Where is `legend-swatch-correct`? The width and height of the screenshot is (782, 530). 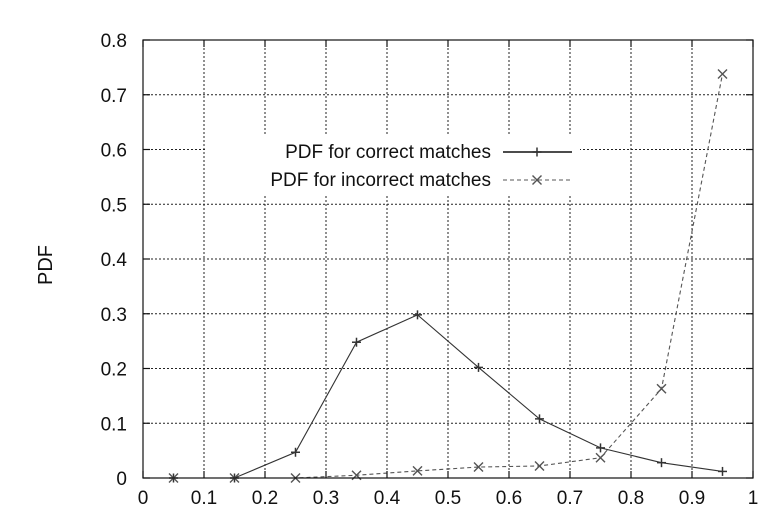 legend-swatch-correct is located at coordinates (537, 152).